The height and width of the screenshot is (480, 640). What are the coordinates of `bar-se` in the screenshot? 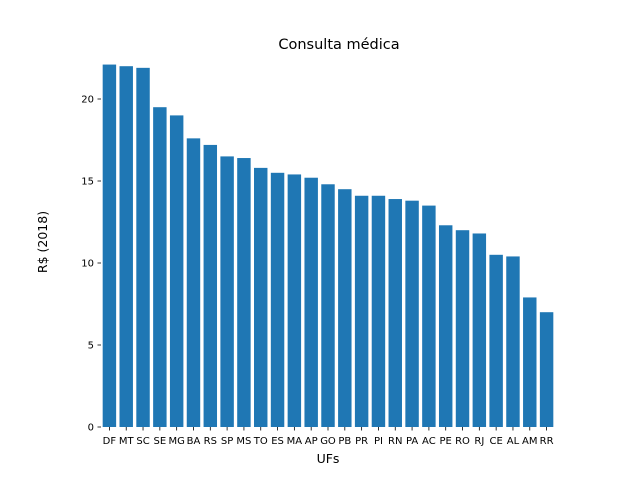 It's located at (160, 267).